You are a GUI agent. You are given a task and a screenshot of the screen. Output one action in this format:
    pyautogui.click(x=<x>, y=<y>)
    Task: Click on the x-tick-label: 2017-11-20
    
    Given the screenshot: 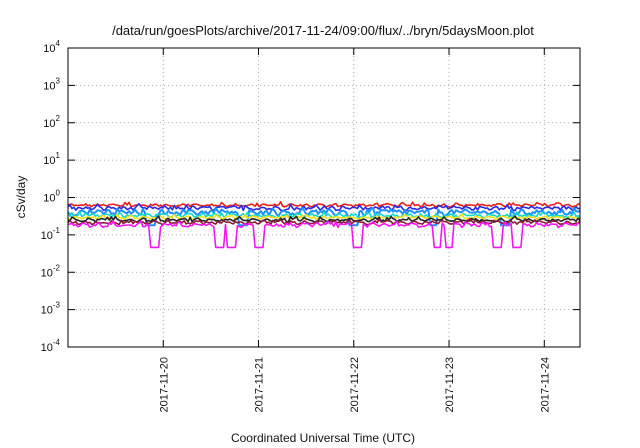 What is the action you would take?
    pyautogui.click(x=164, y=384)
    